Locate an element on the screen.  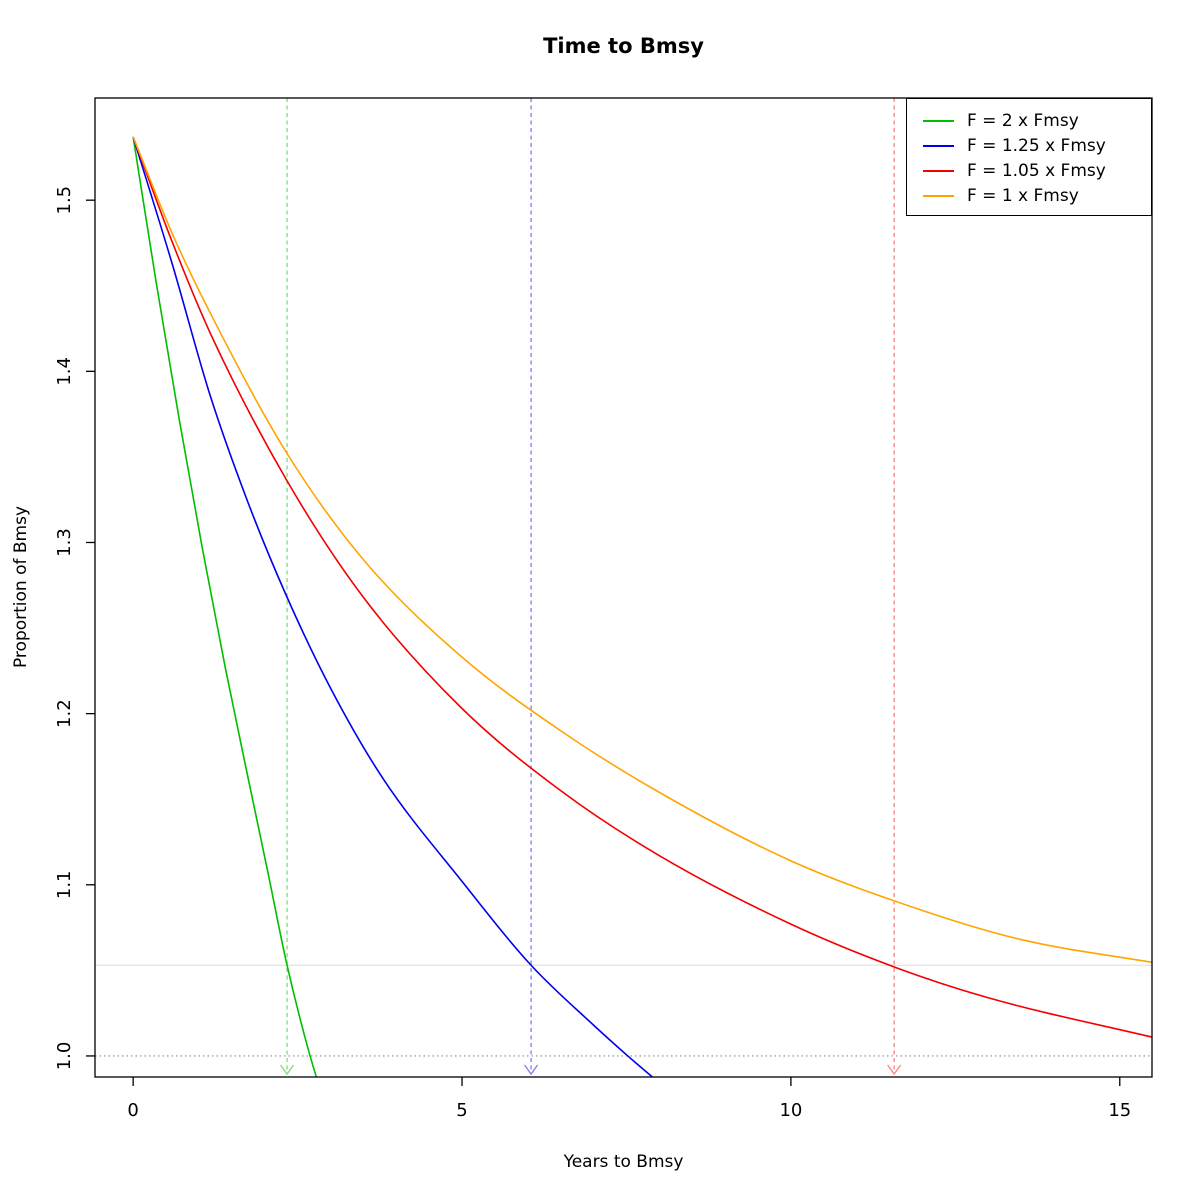
x-tick-label: 10 is located at coordinates (790, 1110).